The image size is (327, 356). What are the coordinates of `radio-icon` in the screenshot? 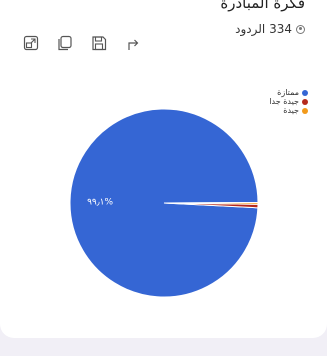 It's located at (300, 29).